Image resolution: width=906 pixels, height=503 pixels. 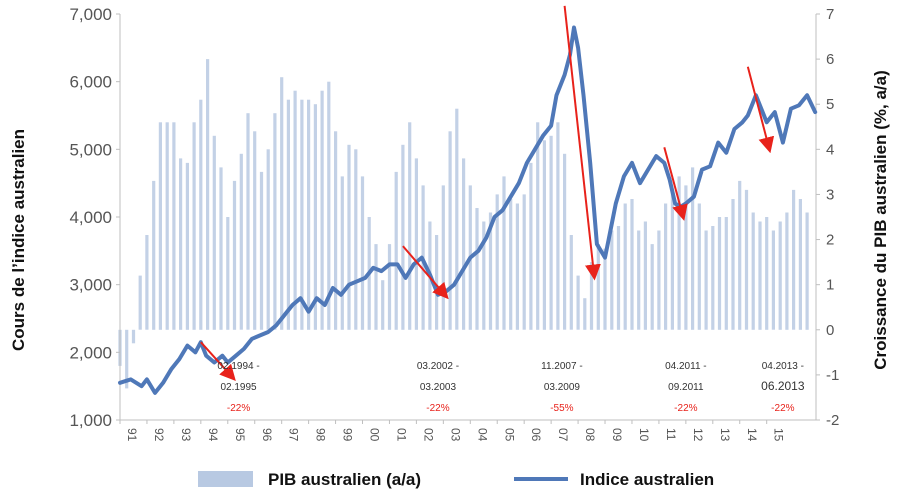 I want to click on x-tick-label: 14, so click(x=752, y=435).